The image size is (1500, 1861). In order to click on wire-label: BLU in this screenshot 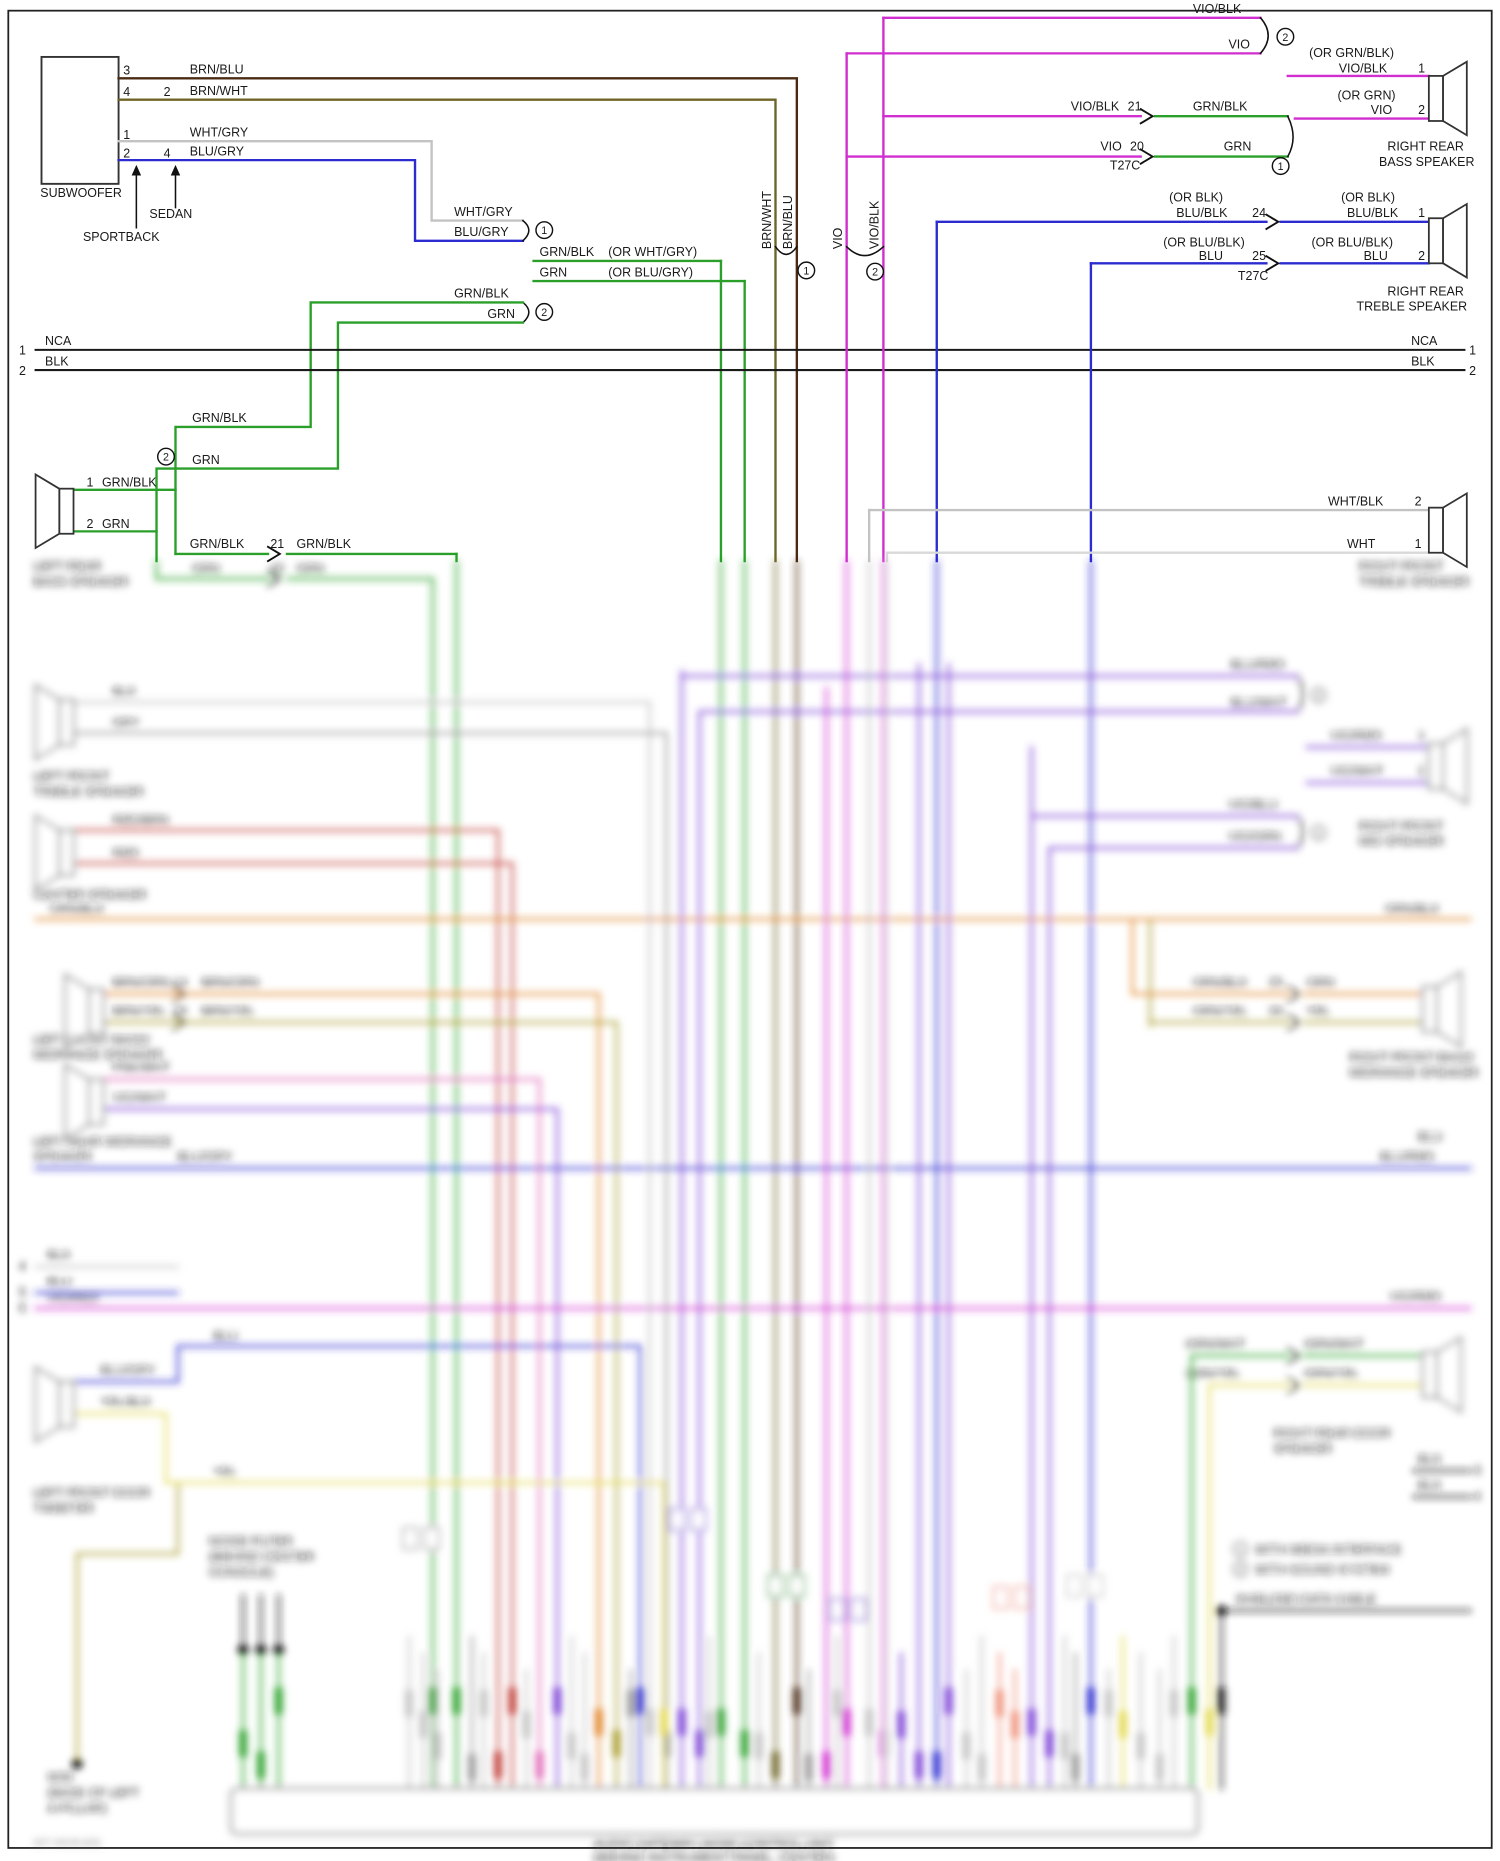, I will do `click(1376, 256)`.